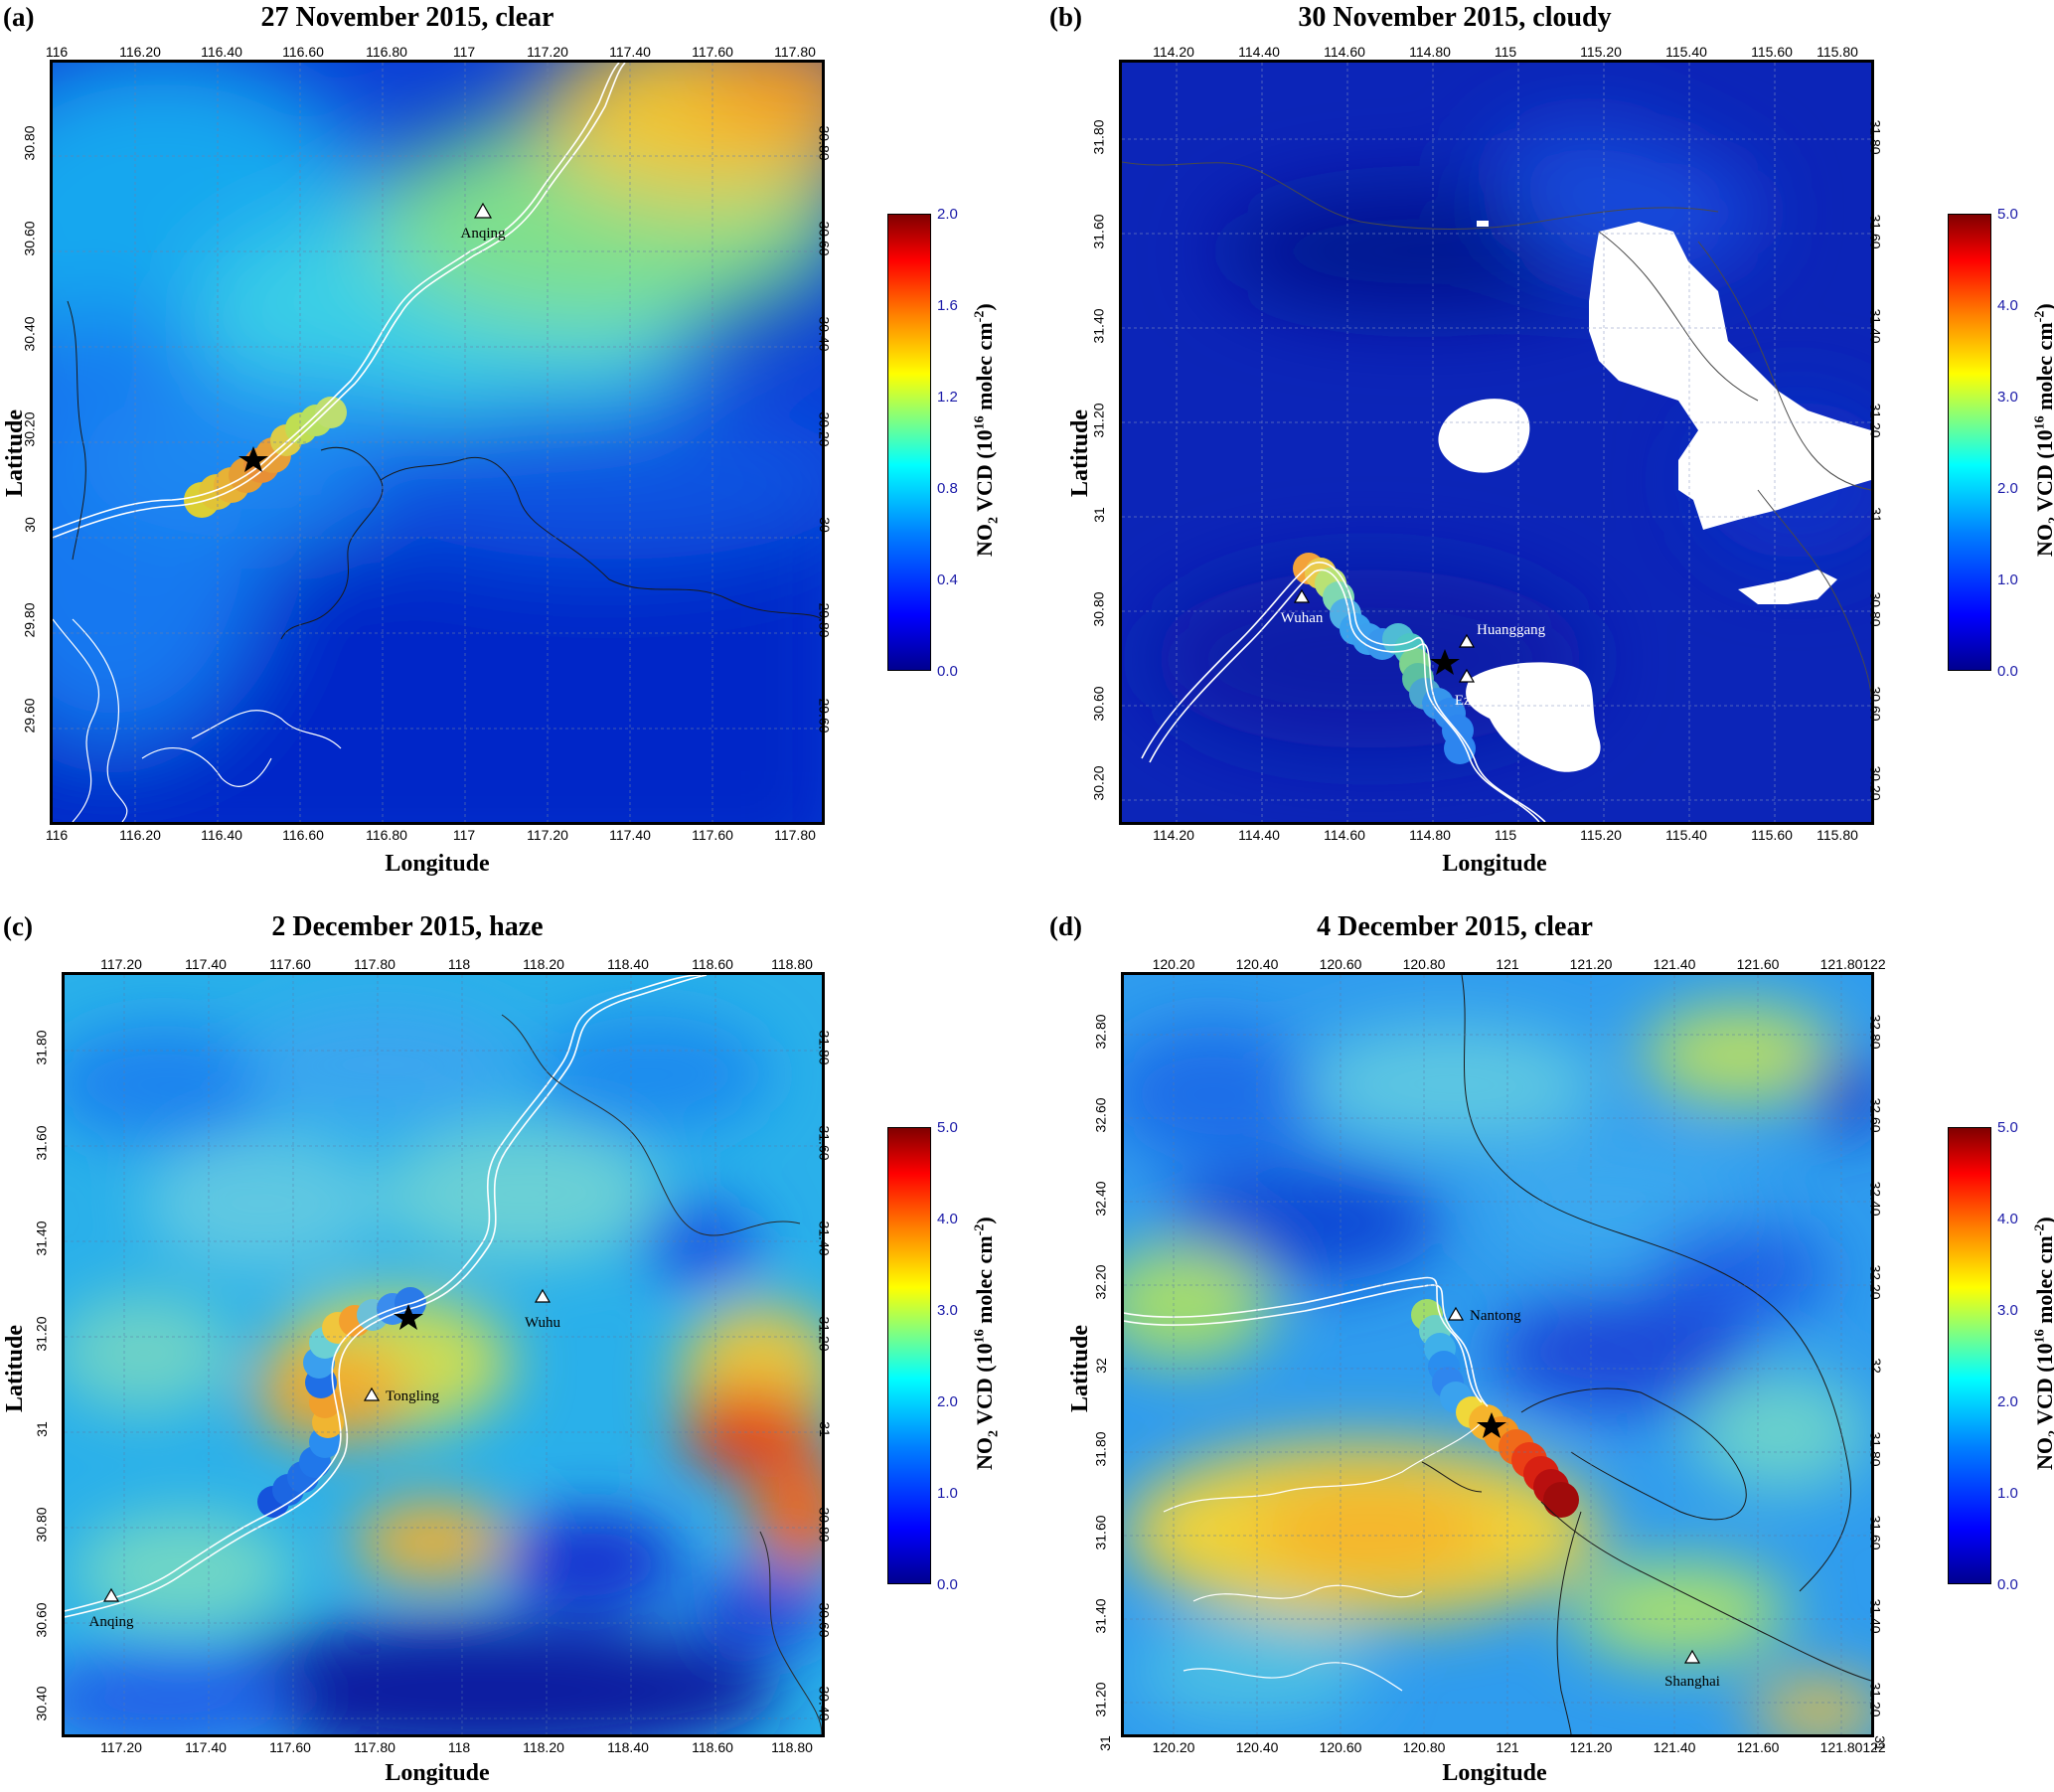  I want to click on panel-title: 27 November 2015, clear, so click(407, 17).